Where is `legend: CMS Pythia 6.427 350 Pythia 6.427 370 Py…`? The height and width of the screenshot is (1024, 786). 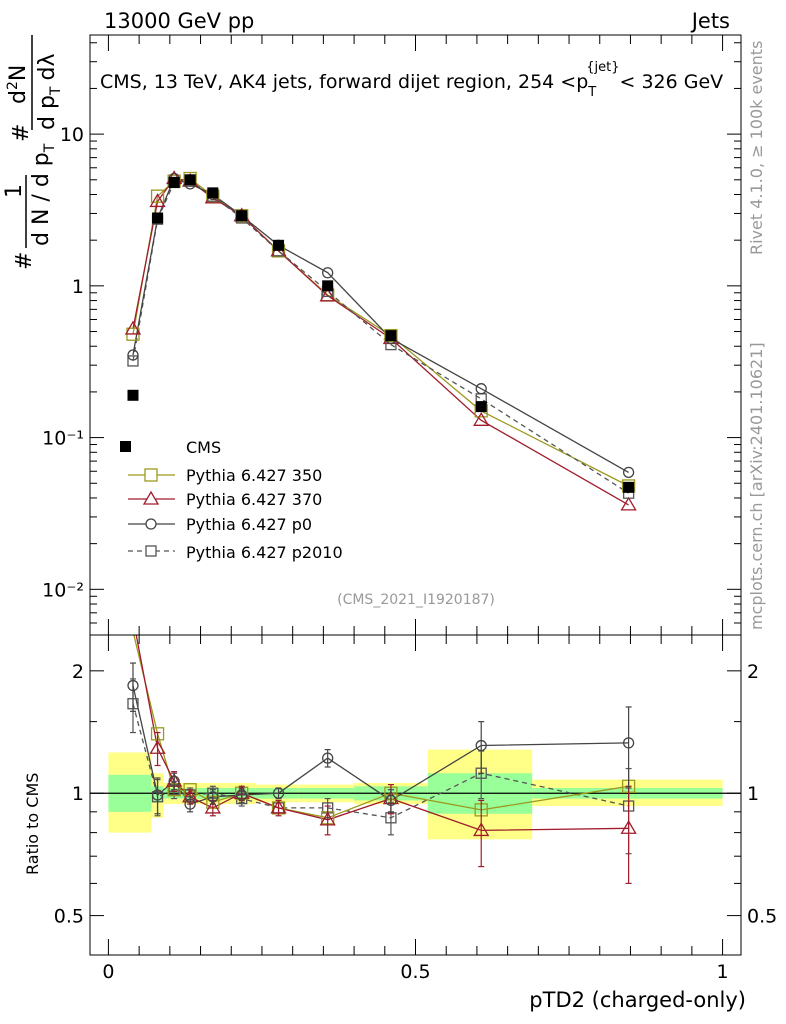 legend: CMS Pythia 6.427 350 Pythia 6.427 370 Py… is located at coordinates (231, 500).